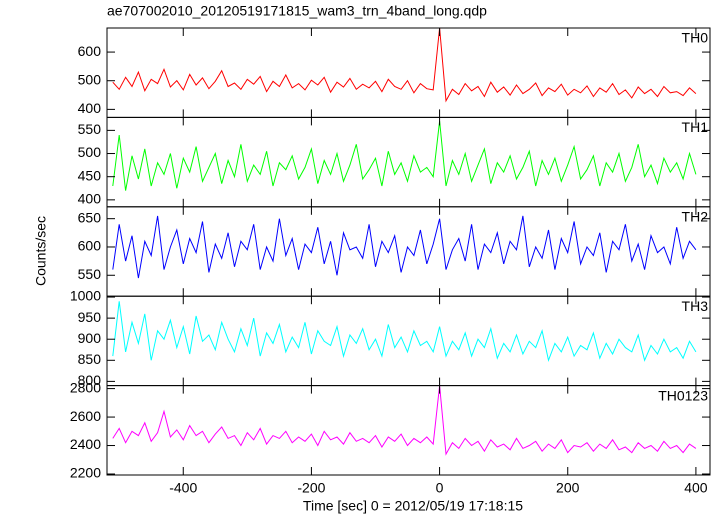  Describe the element at coordinates (568, 488) in the screenshot. I see `x-tick-label: 200` at that location.